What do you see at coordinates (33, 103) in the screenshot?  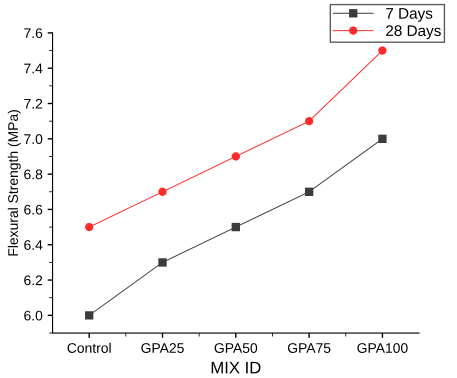 I see `y-tick-label: 7.2` at bounding box center [33, 103].